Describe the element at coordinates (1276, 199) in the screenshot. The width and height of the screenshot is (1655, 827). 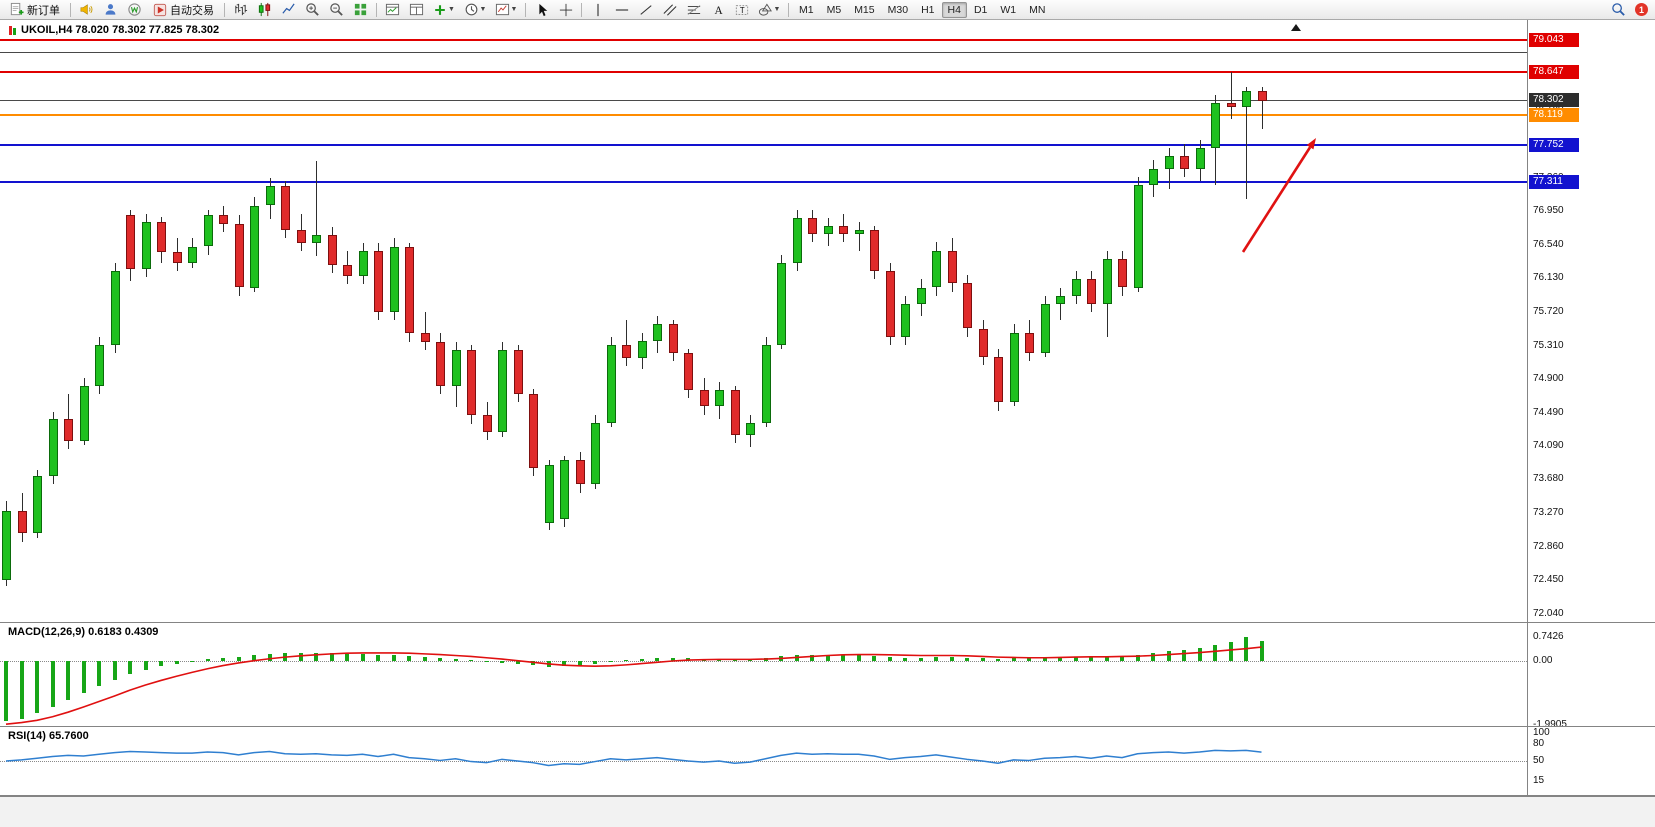
I see `arrow-annotation` at that location.